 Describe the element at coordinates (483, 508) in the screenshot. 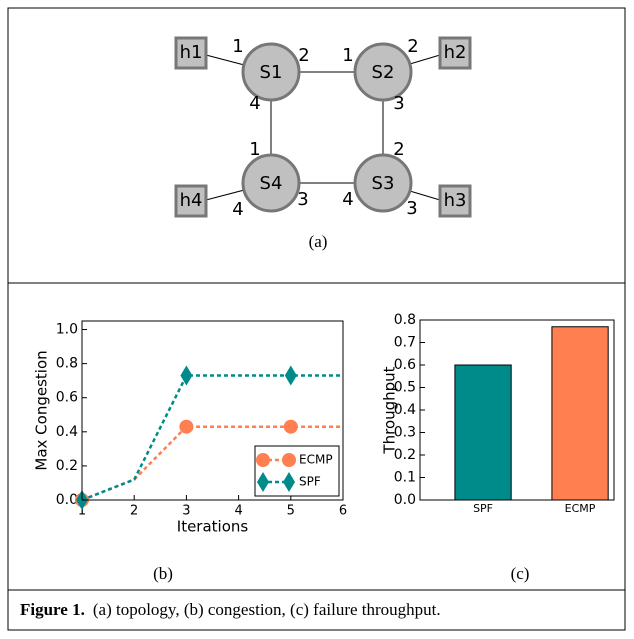

I see `x-tick-label: SPF` at that location.